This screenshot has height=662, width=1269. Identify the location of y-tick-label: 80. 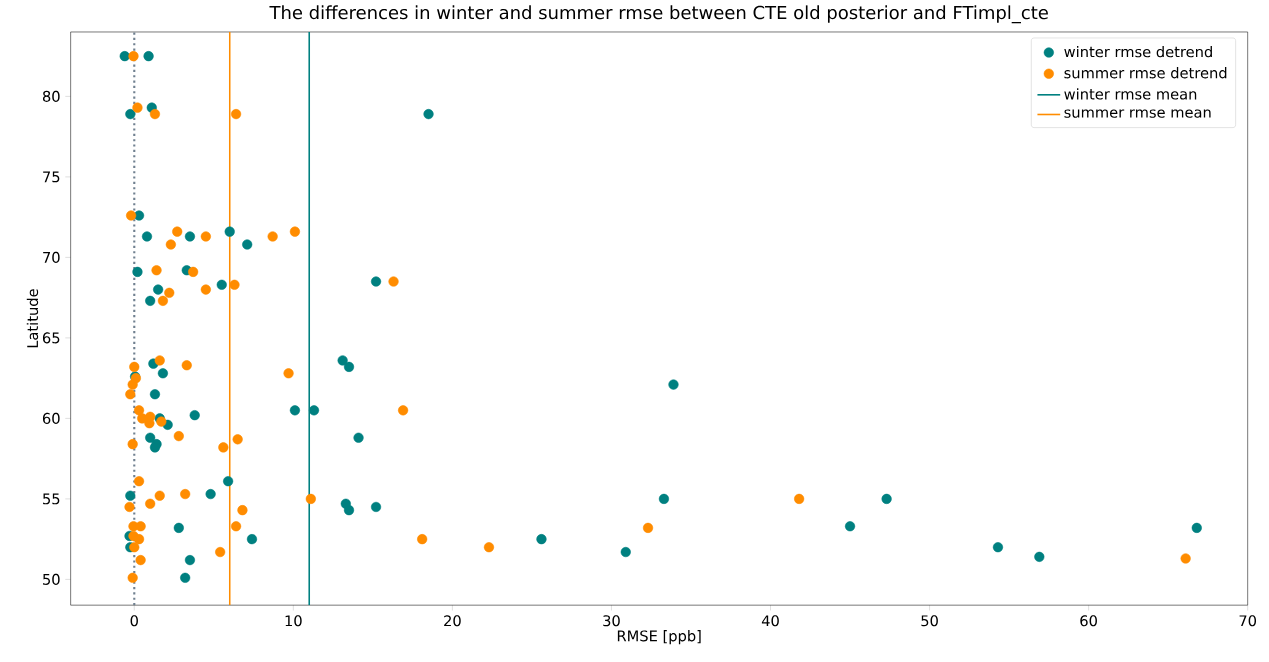
(51, 96).